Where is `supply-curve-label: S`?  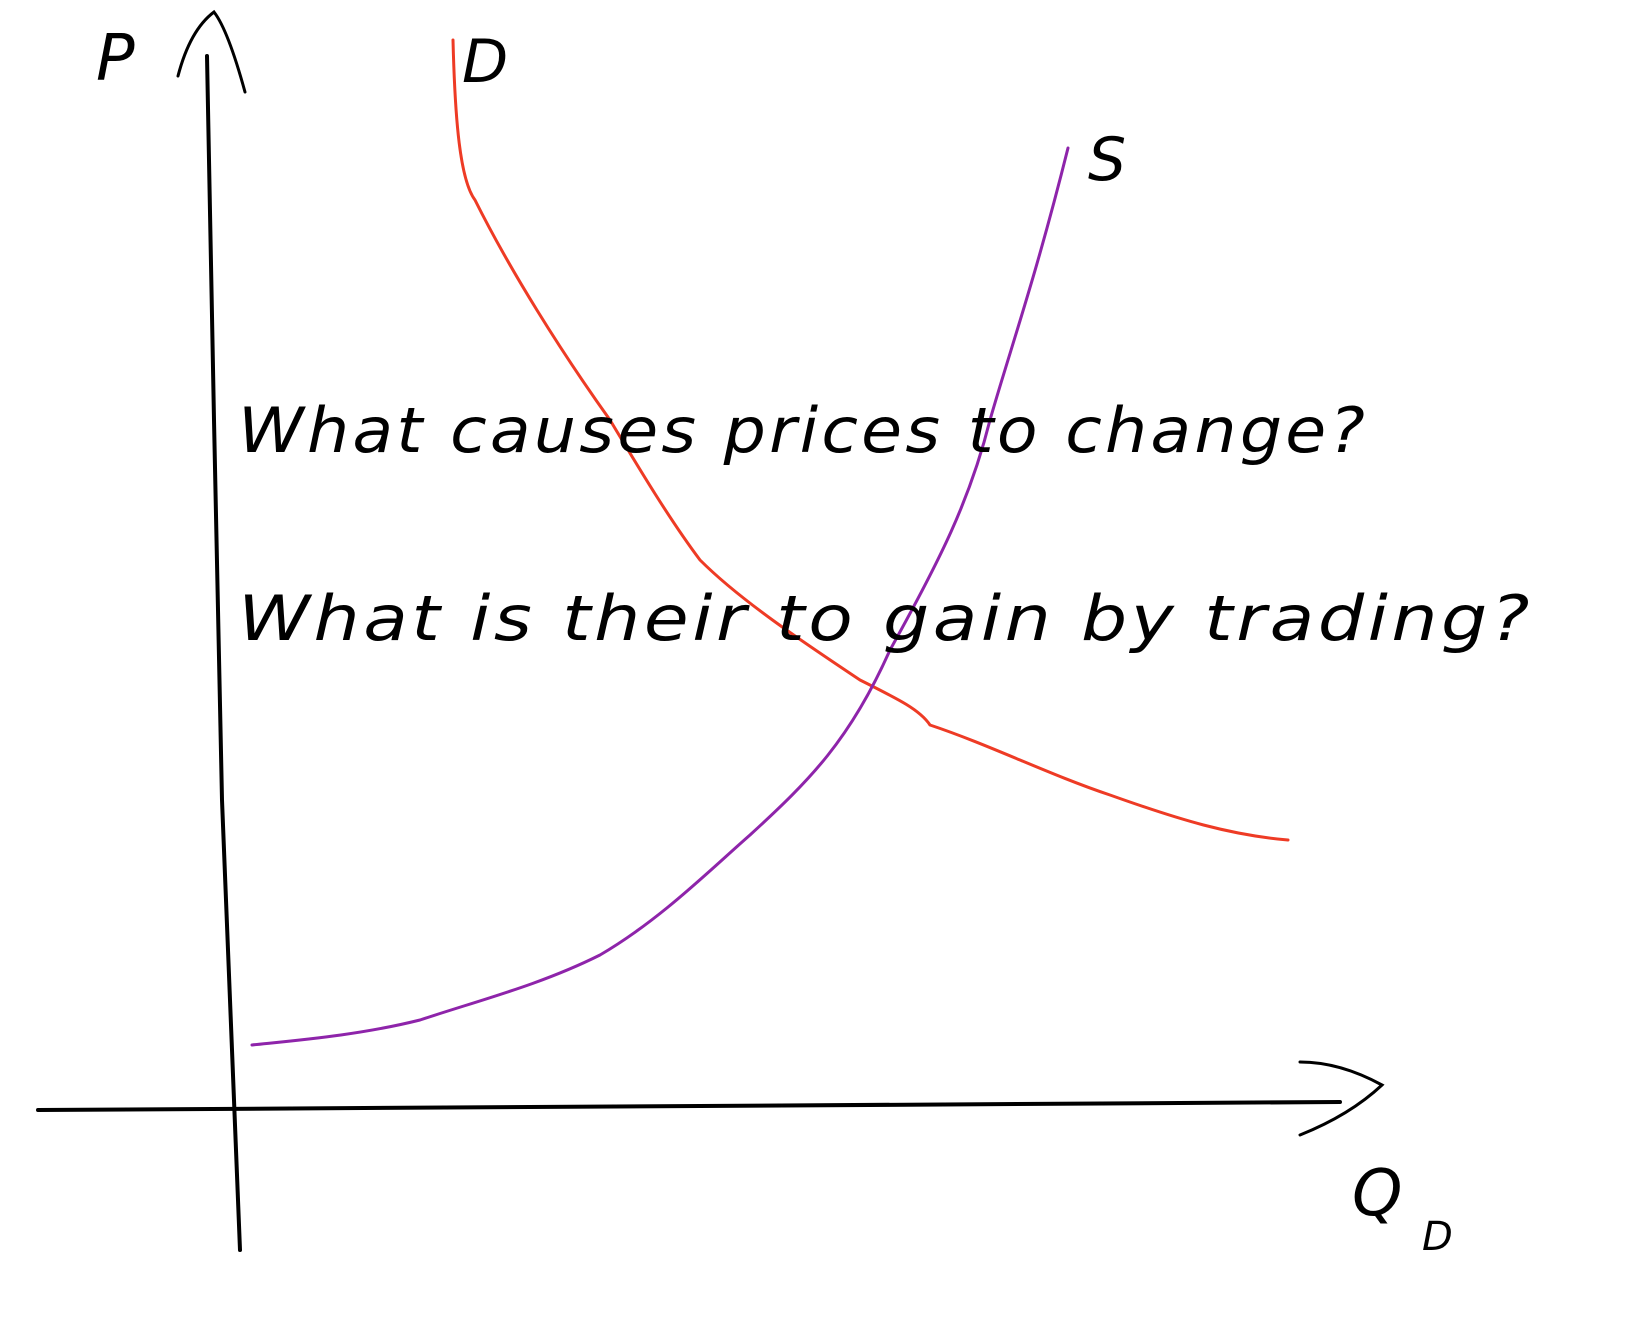 supply-curve-label: S is located at coordinates (1107, 160).